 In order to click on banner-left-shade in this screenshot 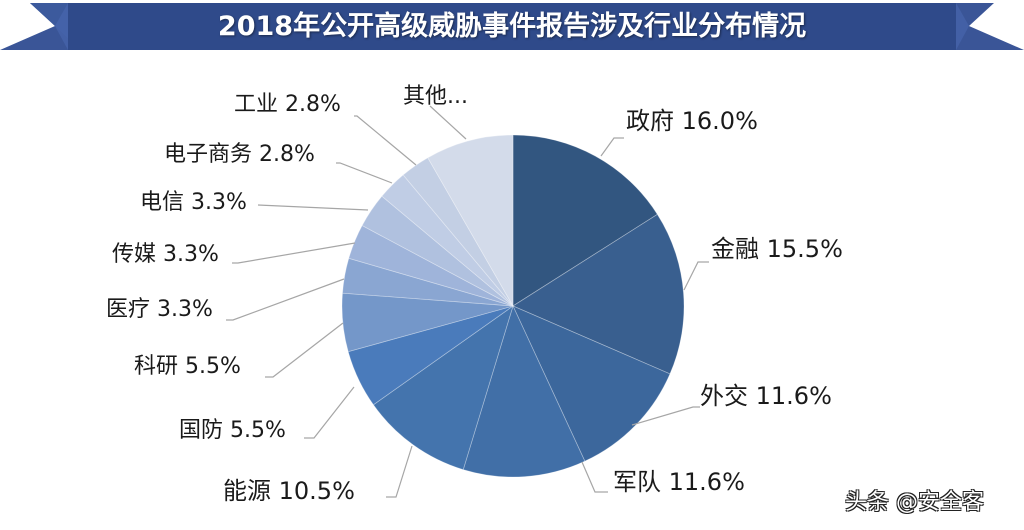, I will do `click(61, 26)`.